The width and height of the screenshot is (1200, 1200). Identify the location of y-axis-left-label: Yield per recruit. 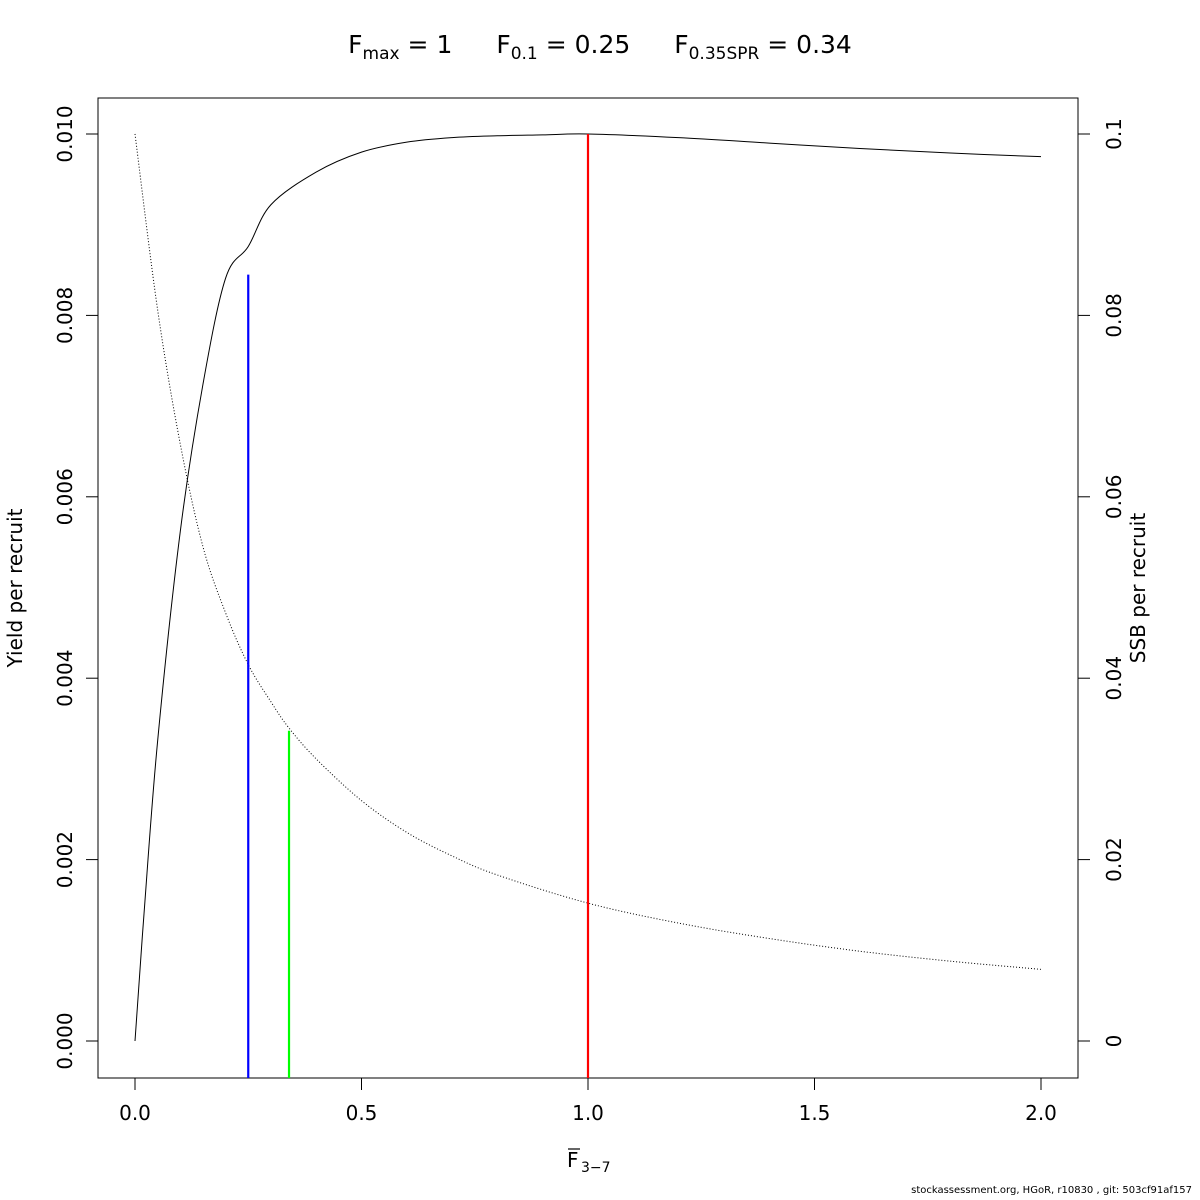
(15, 588).